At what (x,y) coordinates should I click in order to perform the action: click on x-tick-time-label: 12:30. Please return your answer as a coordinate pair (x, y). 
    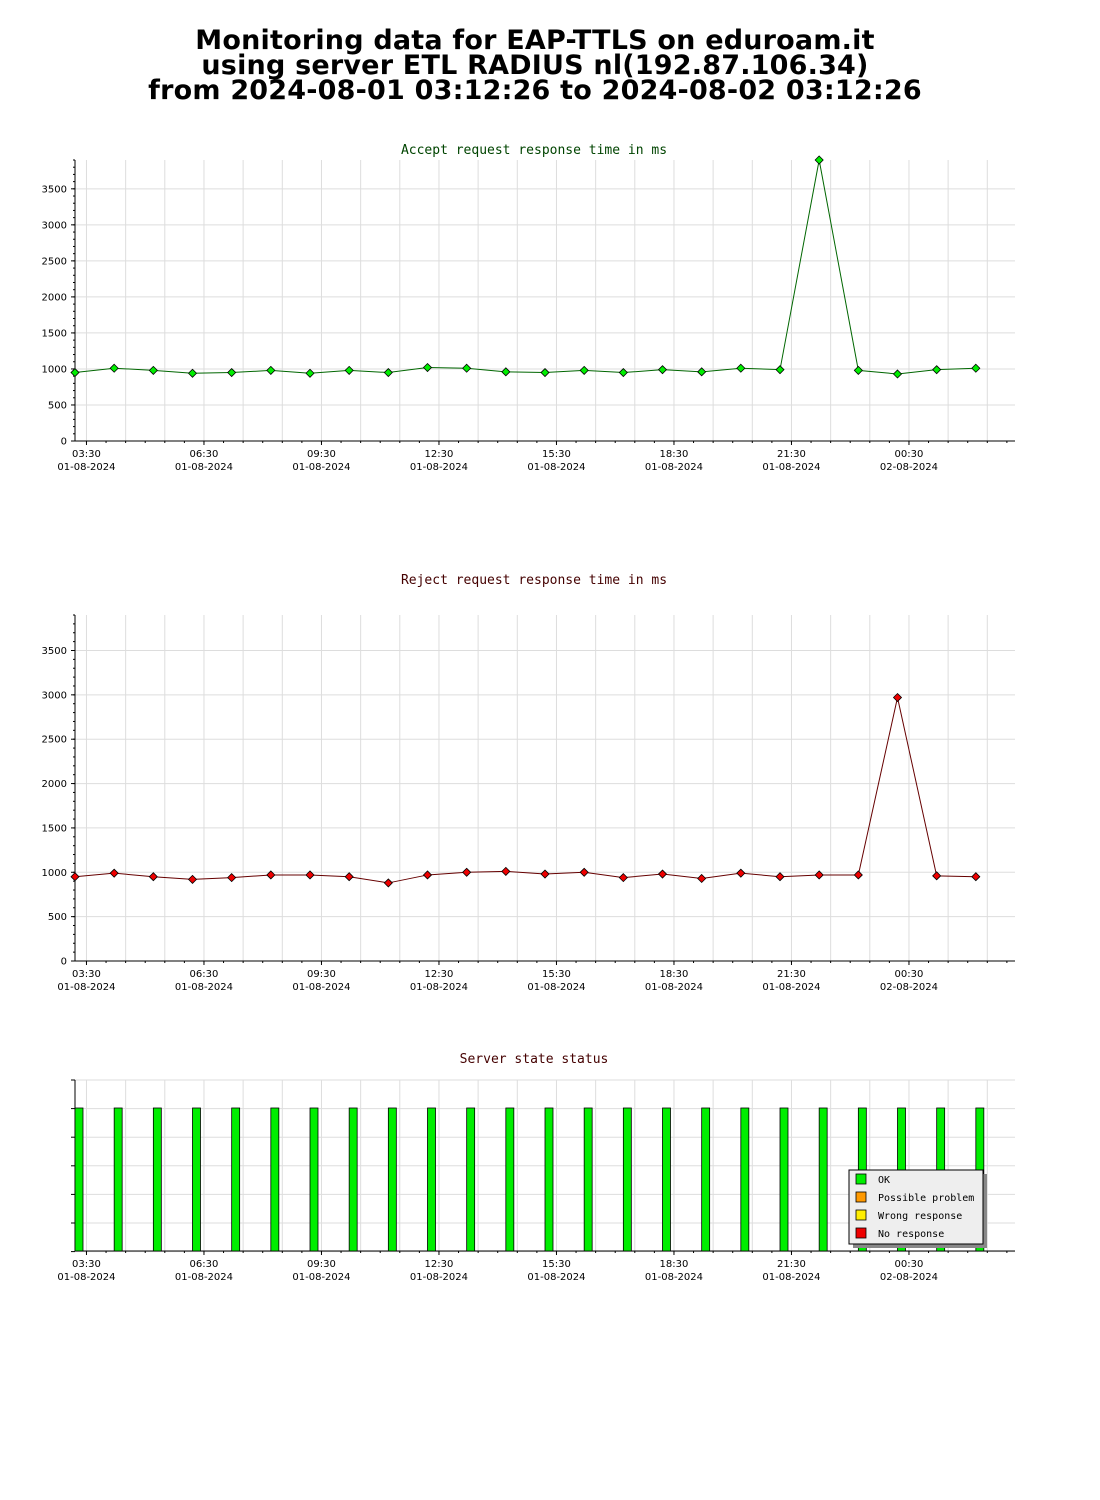
    Looking at the image, I should click on (439, 974).